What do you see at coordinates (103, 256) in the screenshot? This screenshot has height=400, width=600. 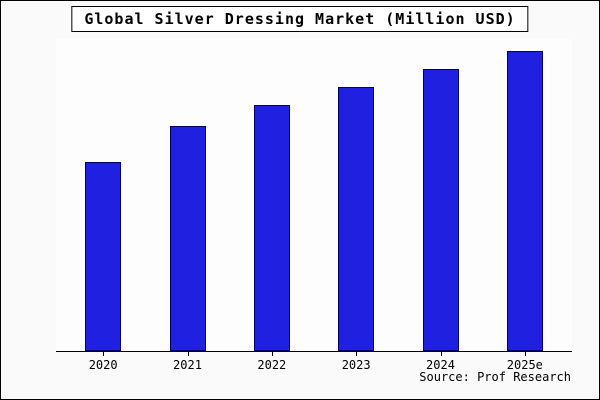 I see `bar-2020` at bounding box center [103, 256].